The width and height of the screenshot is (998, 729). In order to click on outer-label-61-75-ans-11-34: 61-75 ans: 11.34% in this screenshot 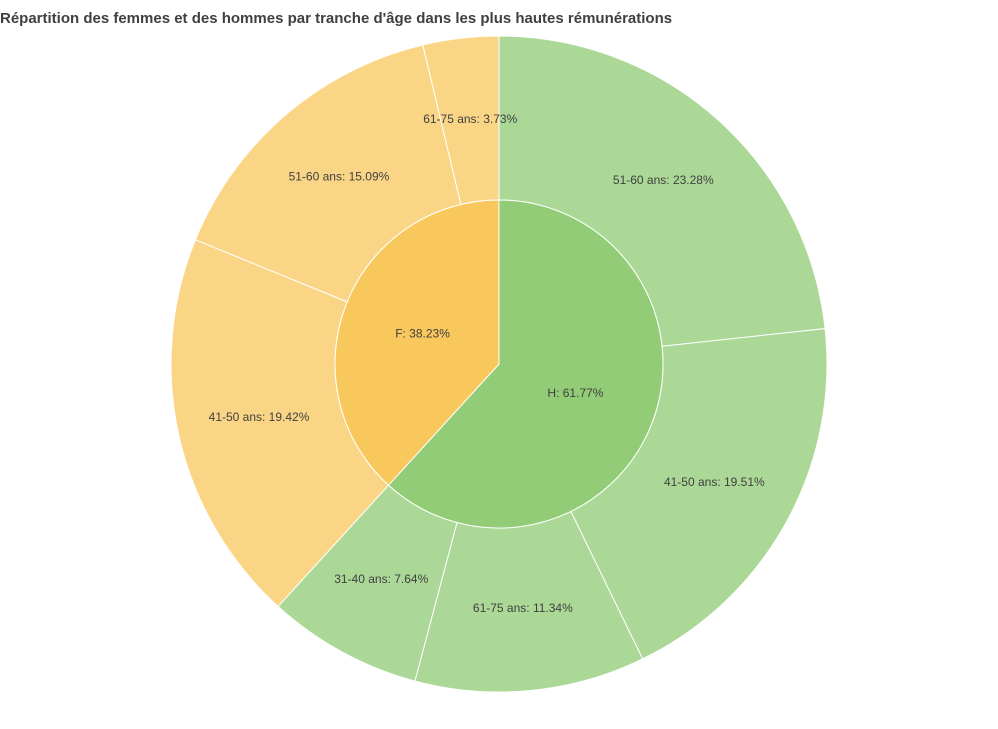, I will do `click(523, 608)`.